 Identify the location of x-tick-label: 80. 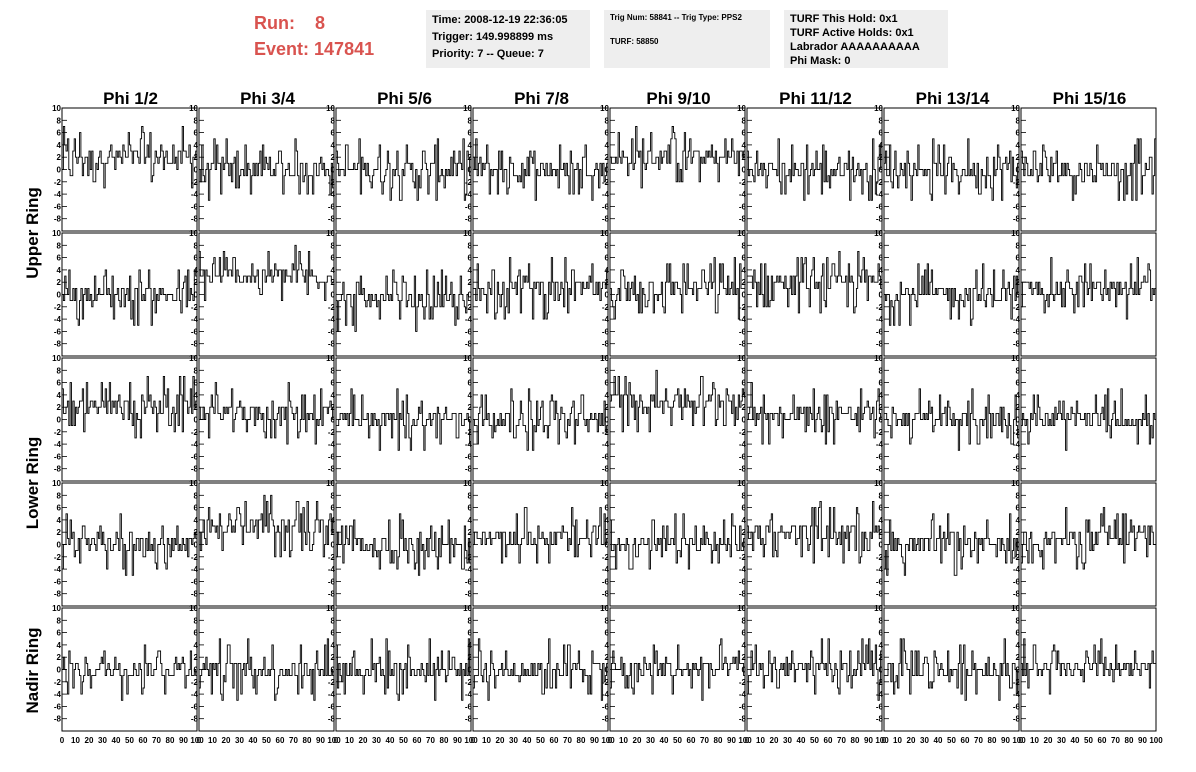
(170, 740).